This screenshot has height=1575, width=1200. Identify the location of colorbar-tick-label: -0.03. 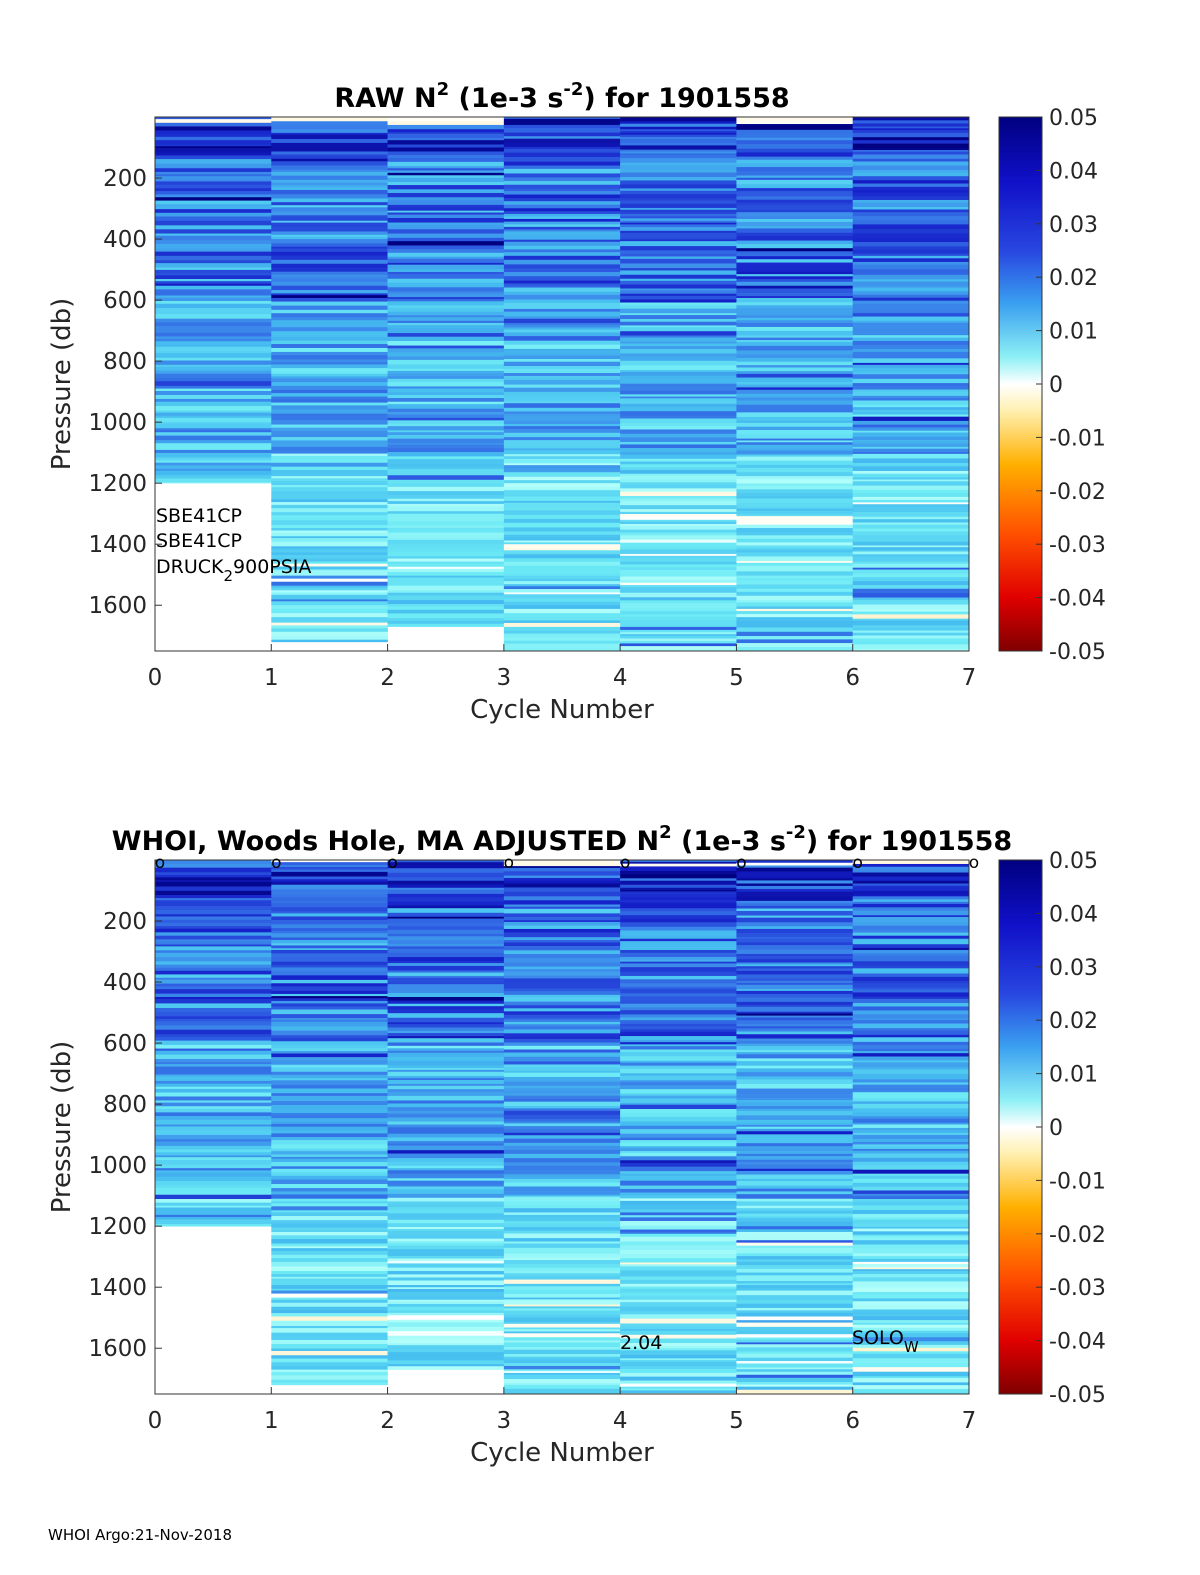
(1077, 1288).